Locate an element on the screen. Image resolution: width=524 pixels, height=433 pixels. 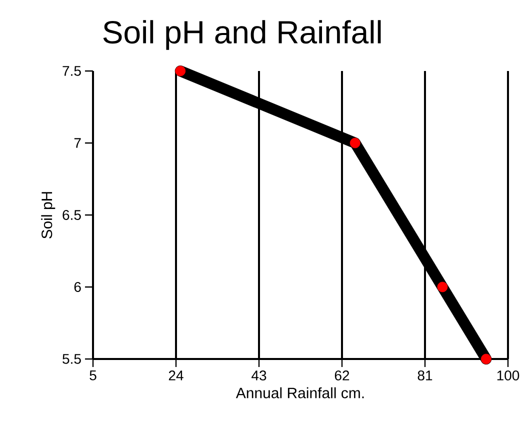
x-tick-label: 24 is located at coordinates (176, 375).